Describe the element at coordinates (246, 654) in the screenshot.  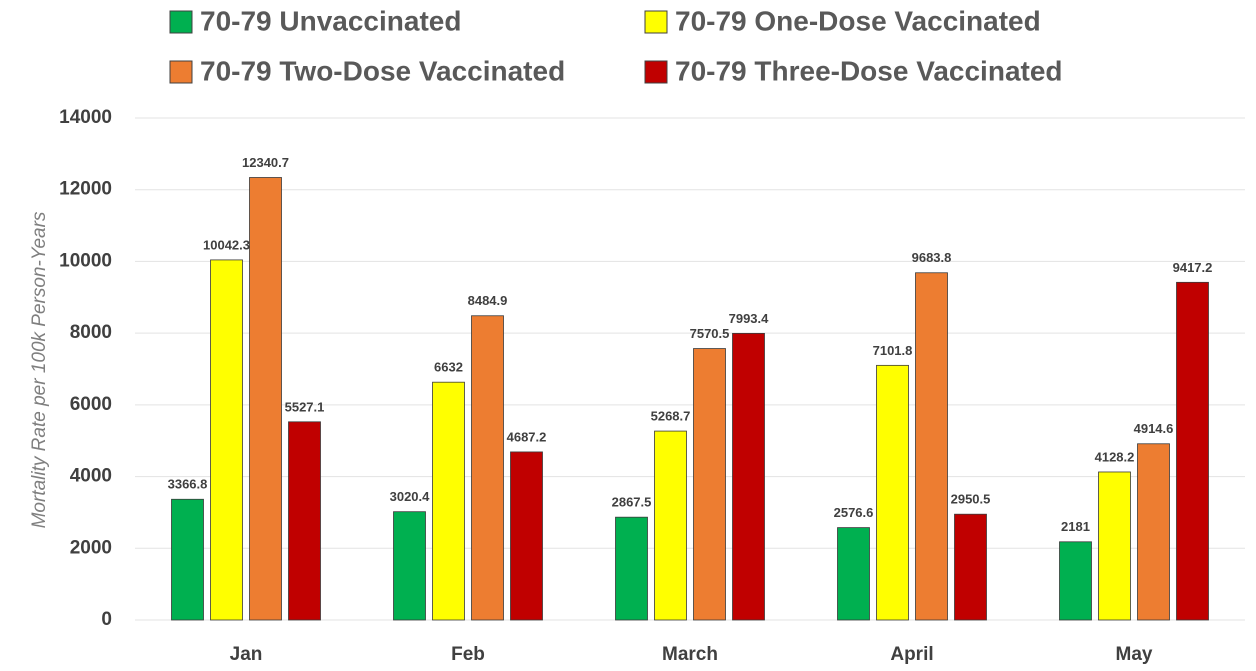
I see `x-tick-label: Jan` at that location.